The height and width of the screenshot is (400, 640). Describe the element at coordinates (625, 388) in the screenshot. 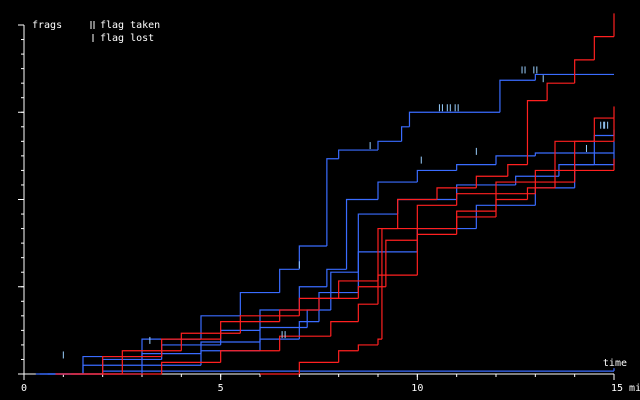

I see `x-tick-label: 15 min` at that location.